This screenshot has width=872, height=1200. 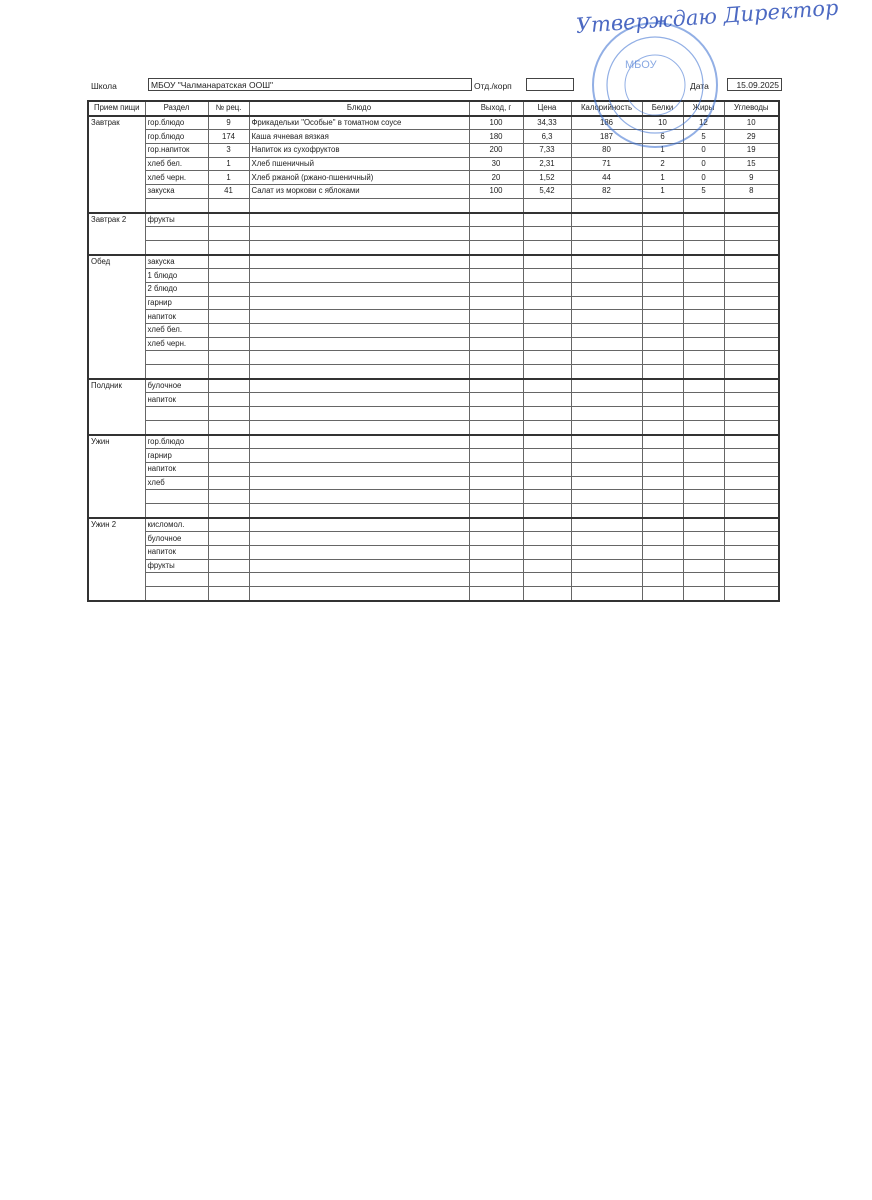 What do you see at coordinates (433, 316) in the screenshot?
I see `table-row: Обед закуска` at bounding box center [433, 316].